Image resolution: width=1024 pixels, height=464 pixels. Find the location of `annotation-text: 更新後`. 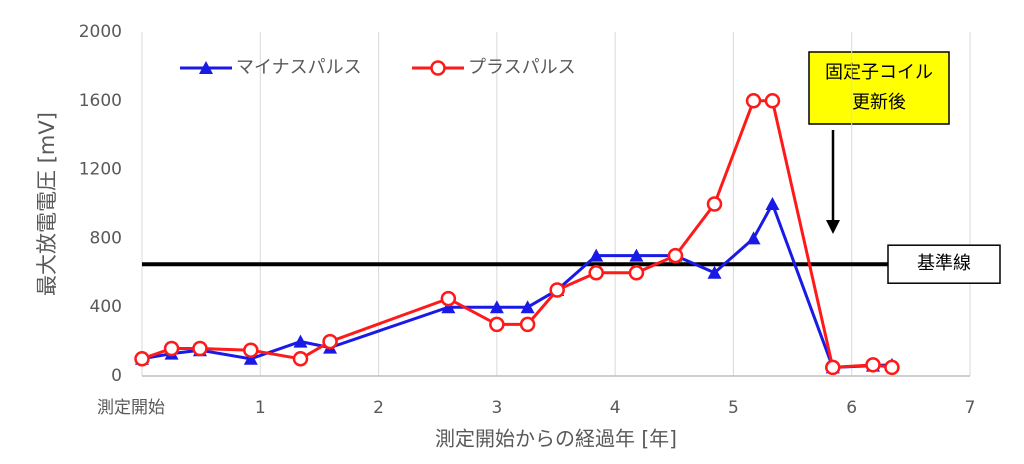

annotation-text: 更新後 is located at coordinates (879, 102).